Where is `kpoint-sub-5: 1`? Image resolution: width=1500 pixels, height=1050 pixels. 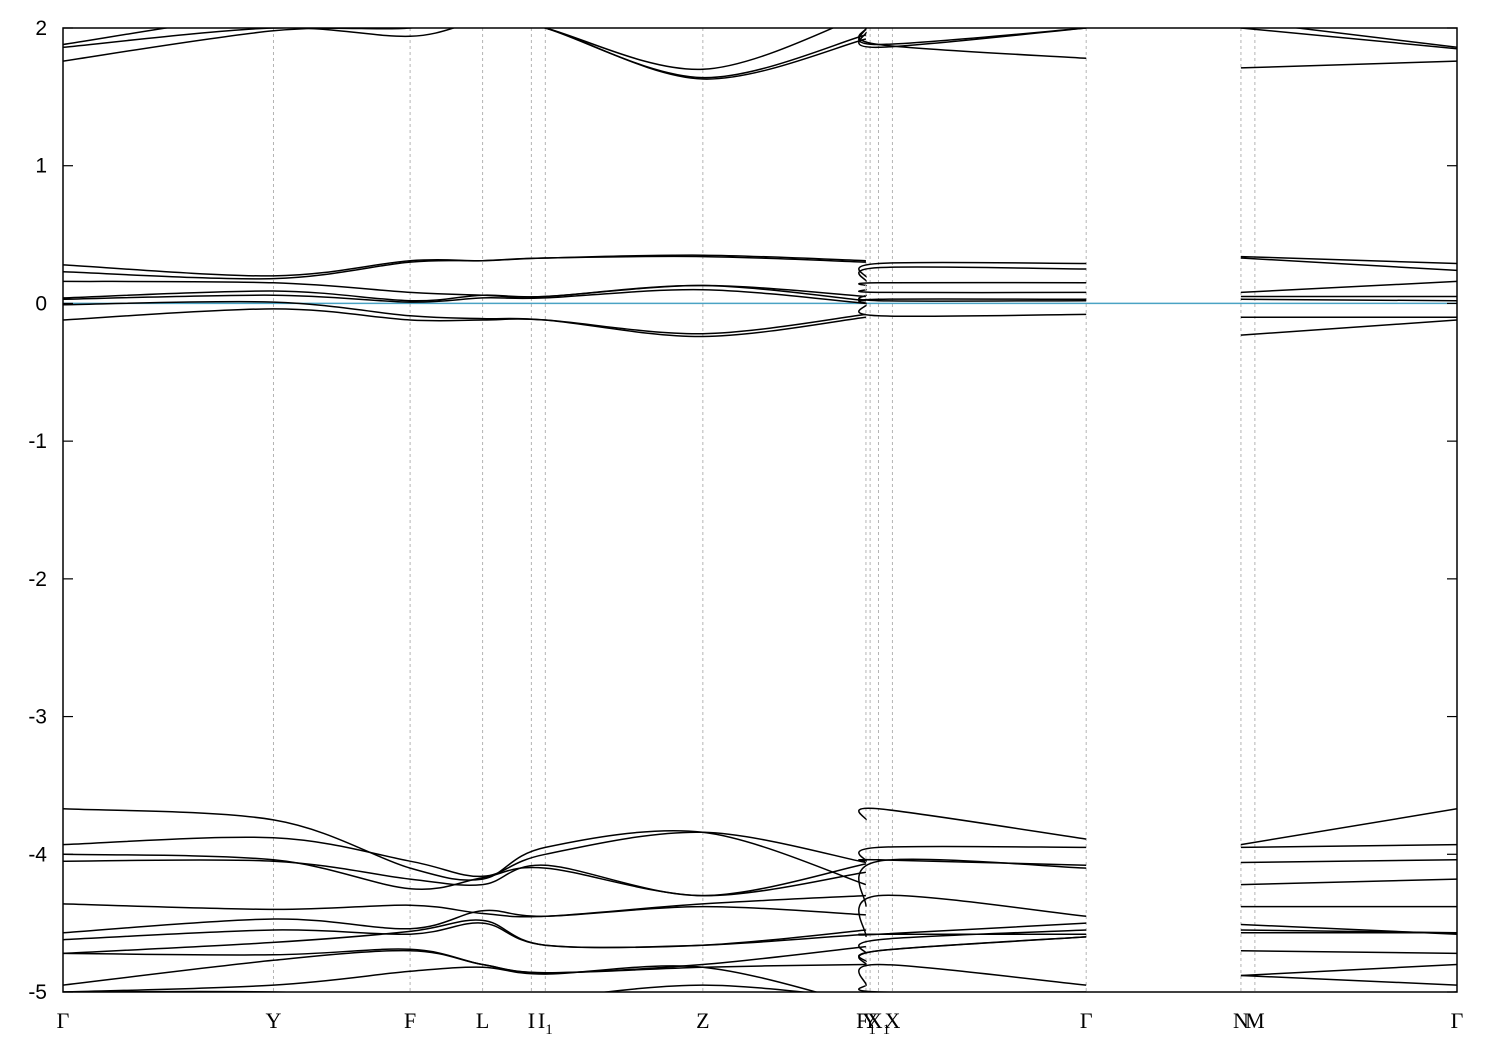
kpoint-sub-5: 1 is located at coordinates (549, 1030).